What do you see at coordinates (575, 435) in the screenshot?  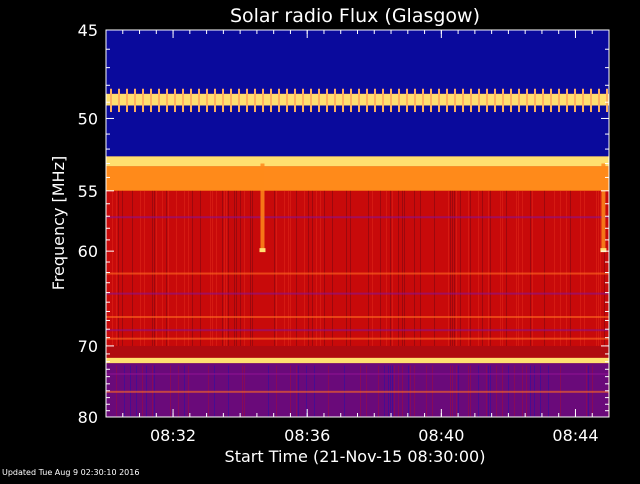 I see `x-tick-label: 08:44` at bounding box center [575, 435].